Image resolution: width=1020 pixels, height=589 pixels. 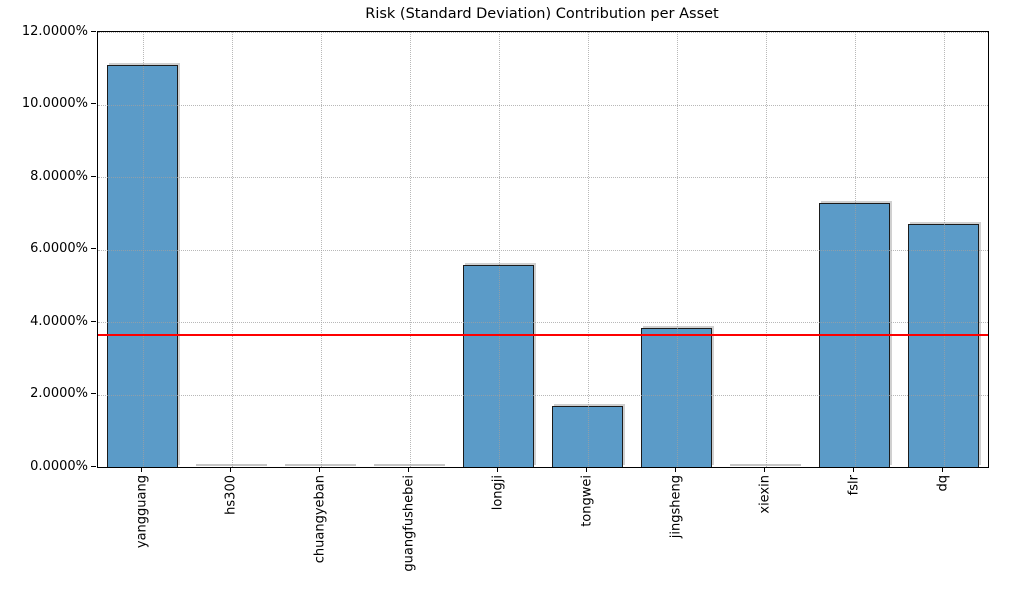 I want to click on bar-longji, so click(x=498, y=366).